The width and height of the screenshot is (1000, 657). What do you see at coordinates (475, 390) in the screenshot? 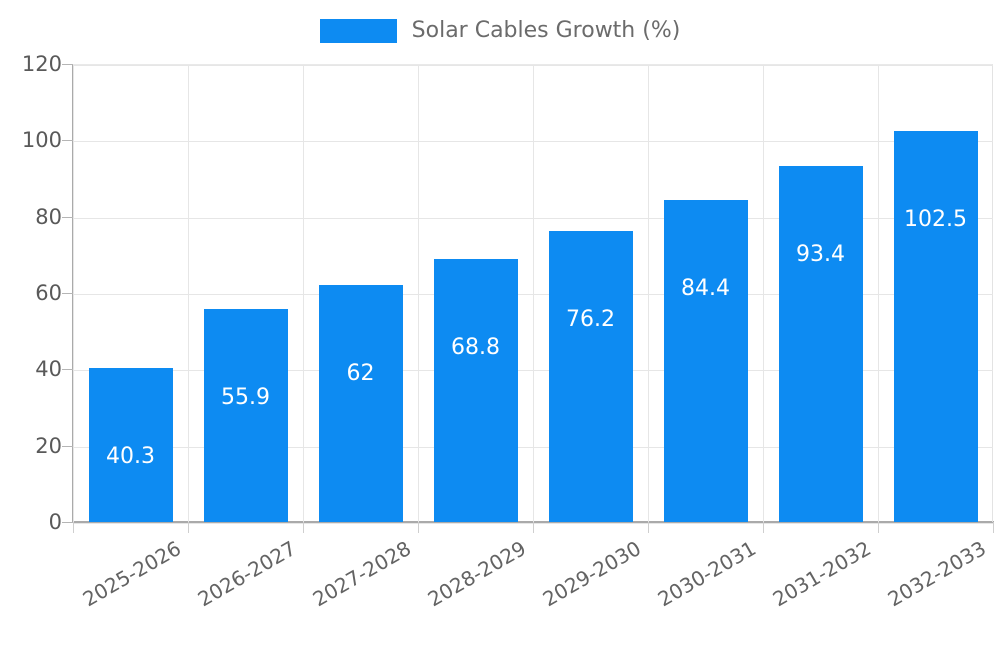
I see `bar: 68.8` at bounding box center [475, 390].